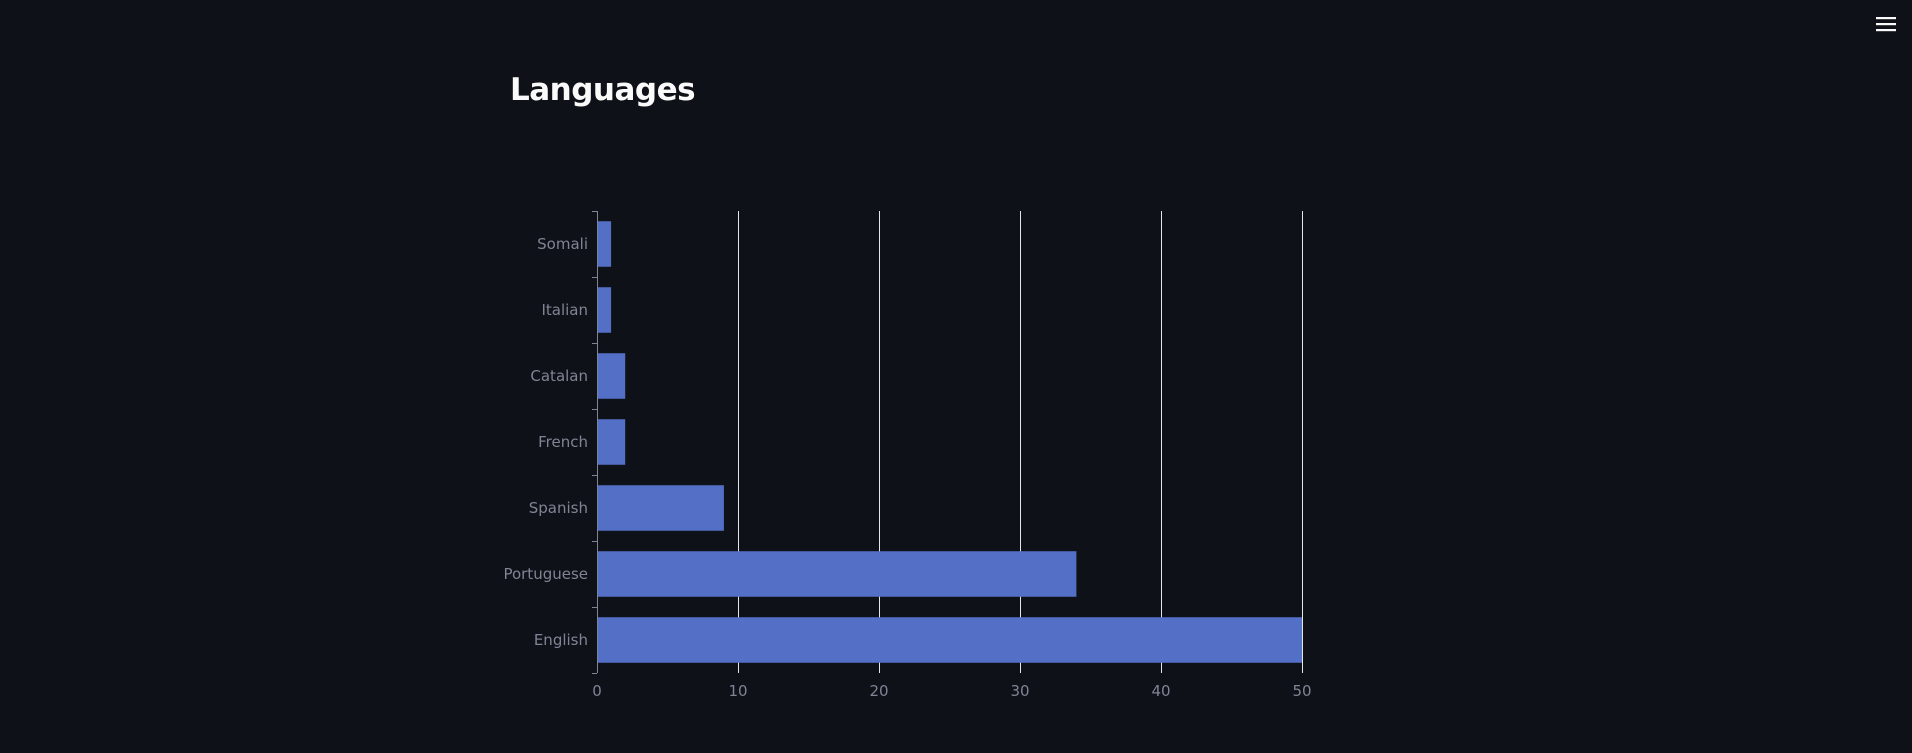 This screenshot has height=753, width=1912. Describe the element at coordinates (597, 691) in the screenshot. I see `x-tick-label: 0` at that location.